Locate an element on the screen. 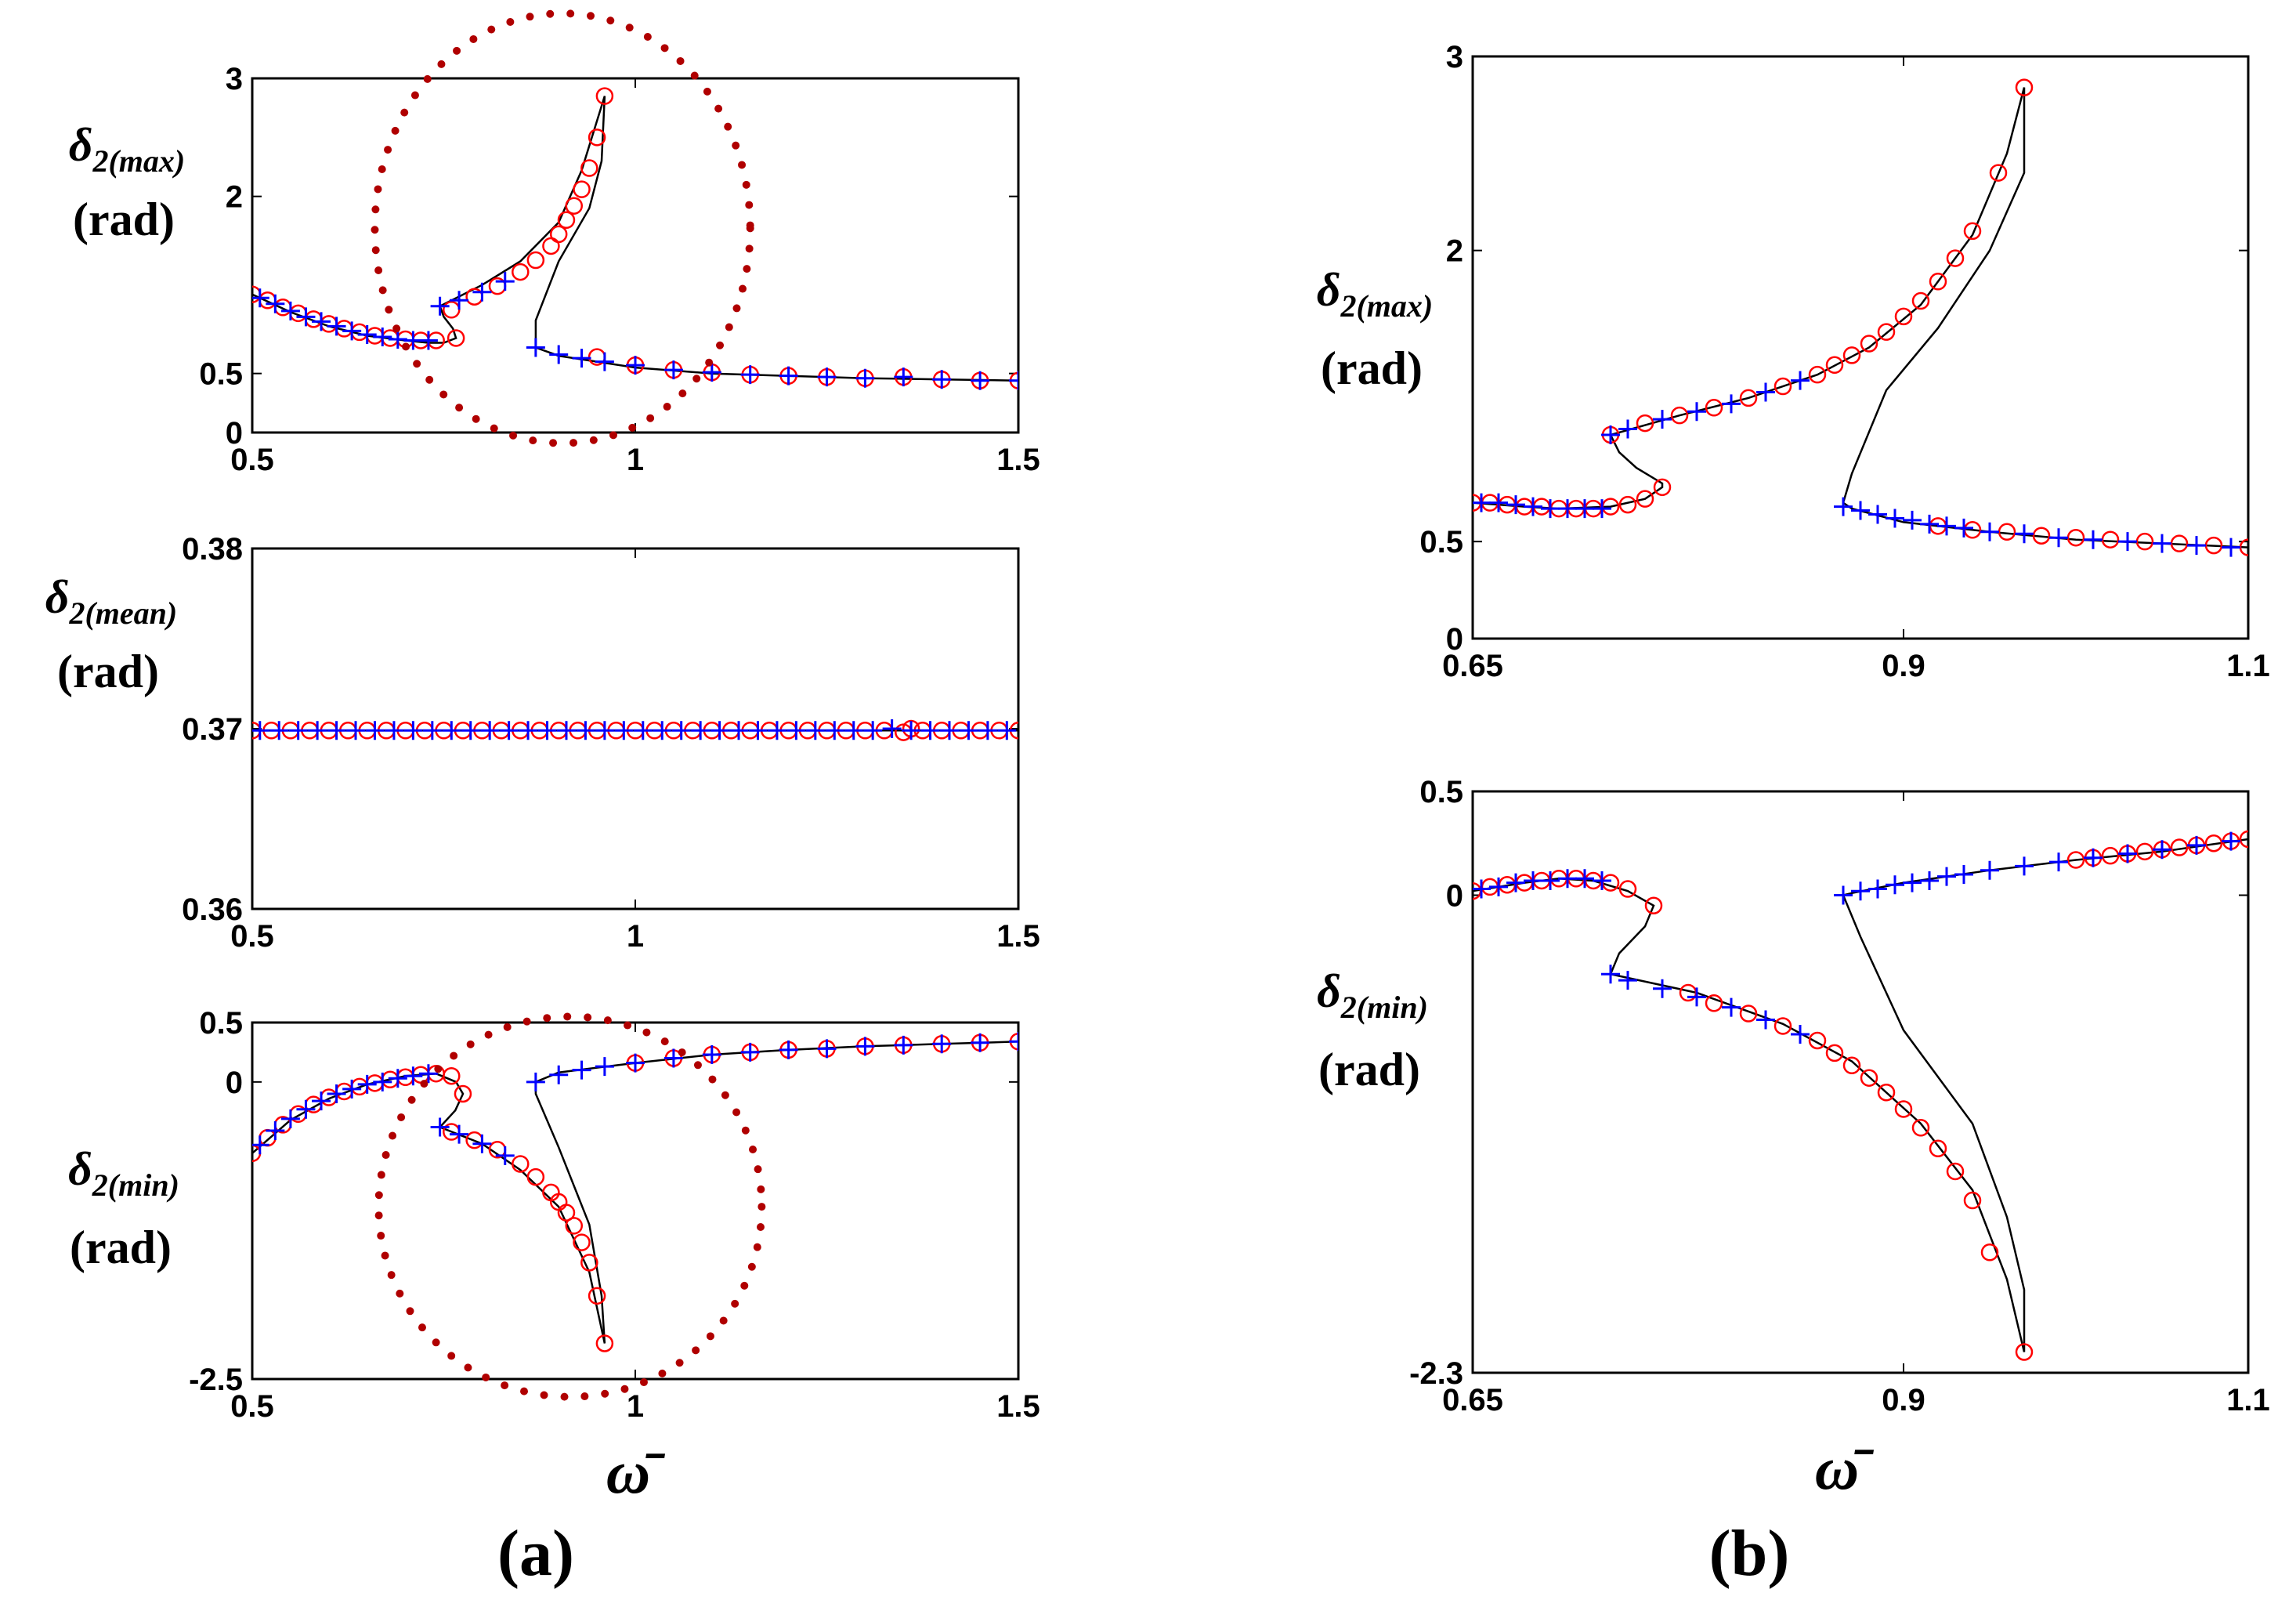  y-axis-label-subscript: 2(mean) is located at coordinates (122, 613).